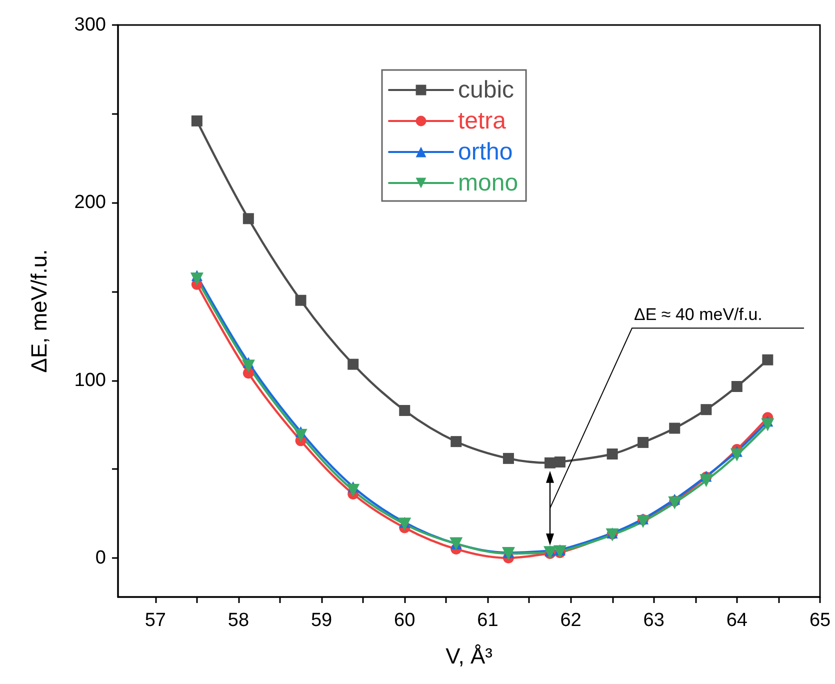 The width and height of the screenshot is (835, 684). Describe the element at coordinates (155, 620) in the screenshot. I see `x-tick-label: 57` at that location.